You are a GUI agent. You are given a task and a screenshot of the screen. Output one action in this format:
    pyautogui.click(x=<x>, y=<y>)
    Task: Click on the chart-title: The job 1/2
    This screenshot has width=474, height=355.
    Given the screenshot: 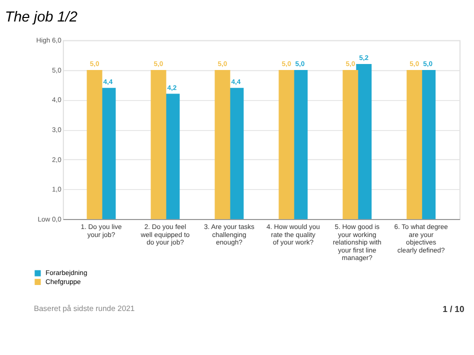 What is the action you would take?
    pyautogui.click(x=41, y=18)
    